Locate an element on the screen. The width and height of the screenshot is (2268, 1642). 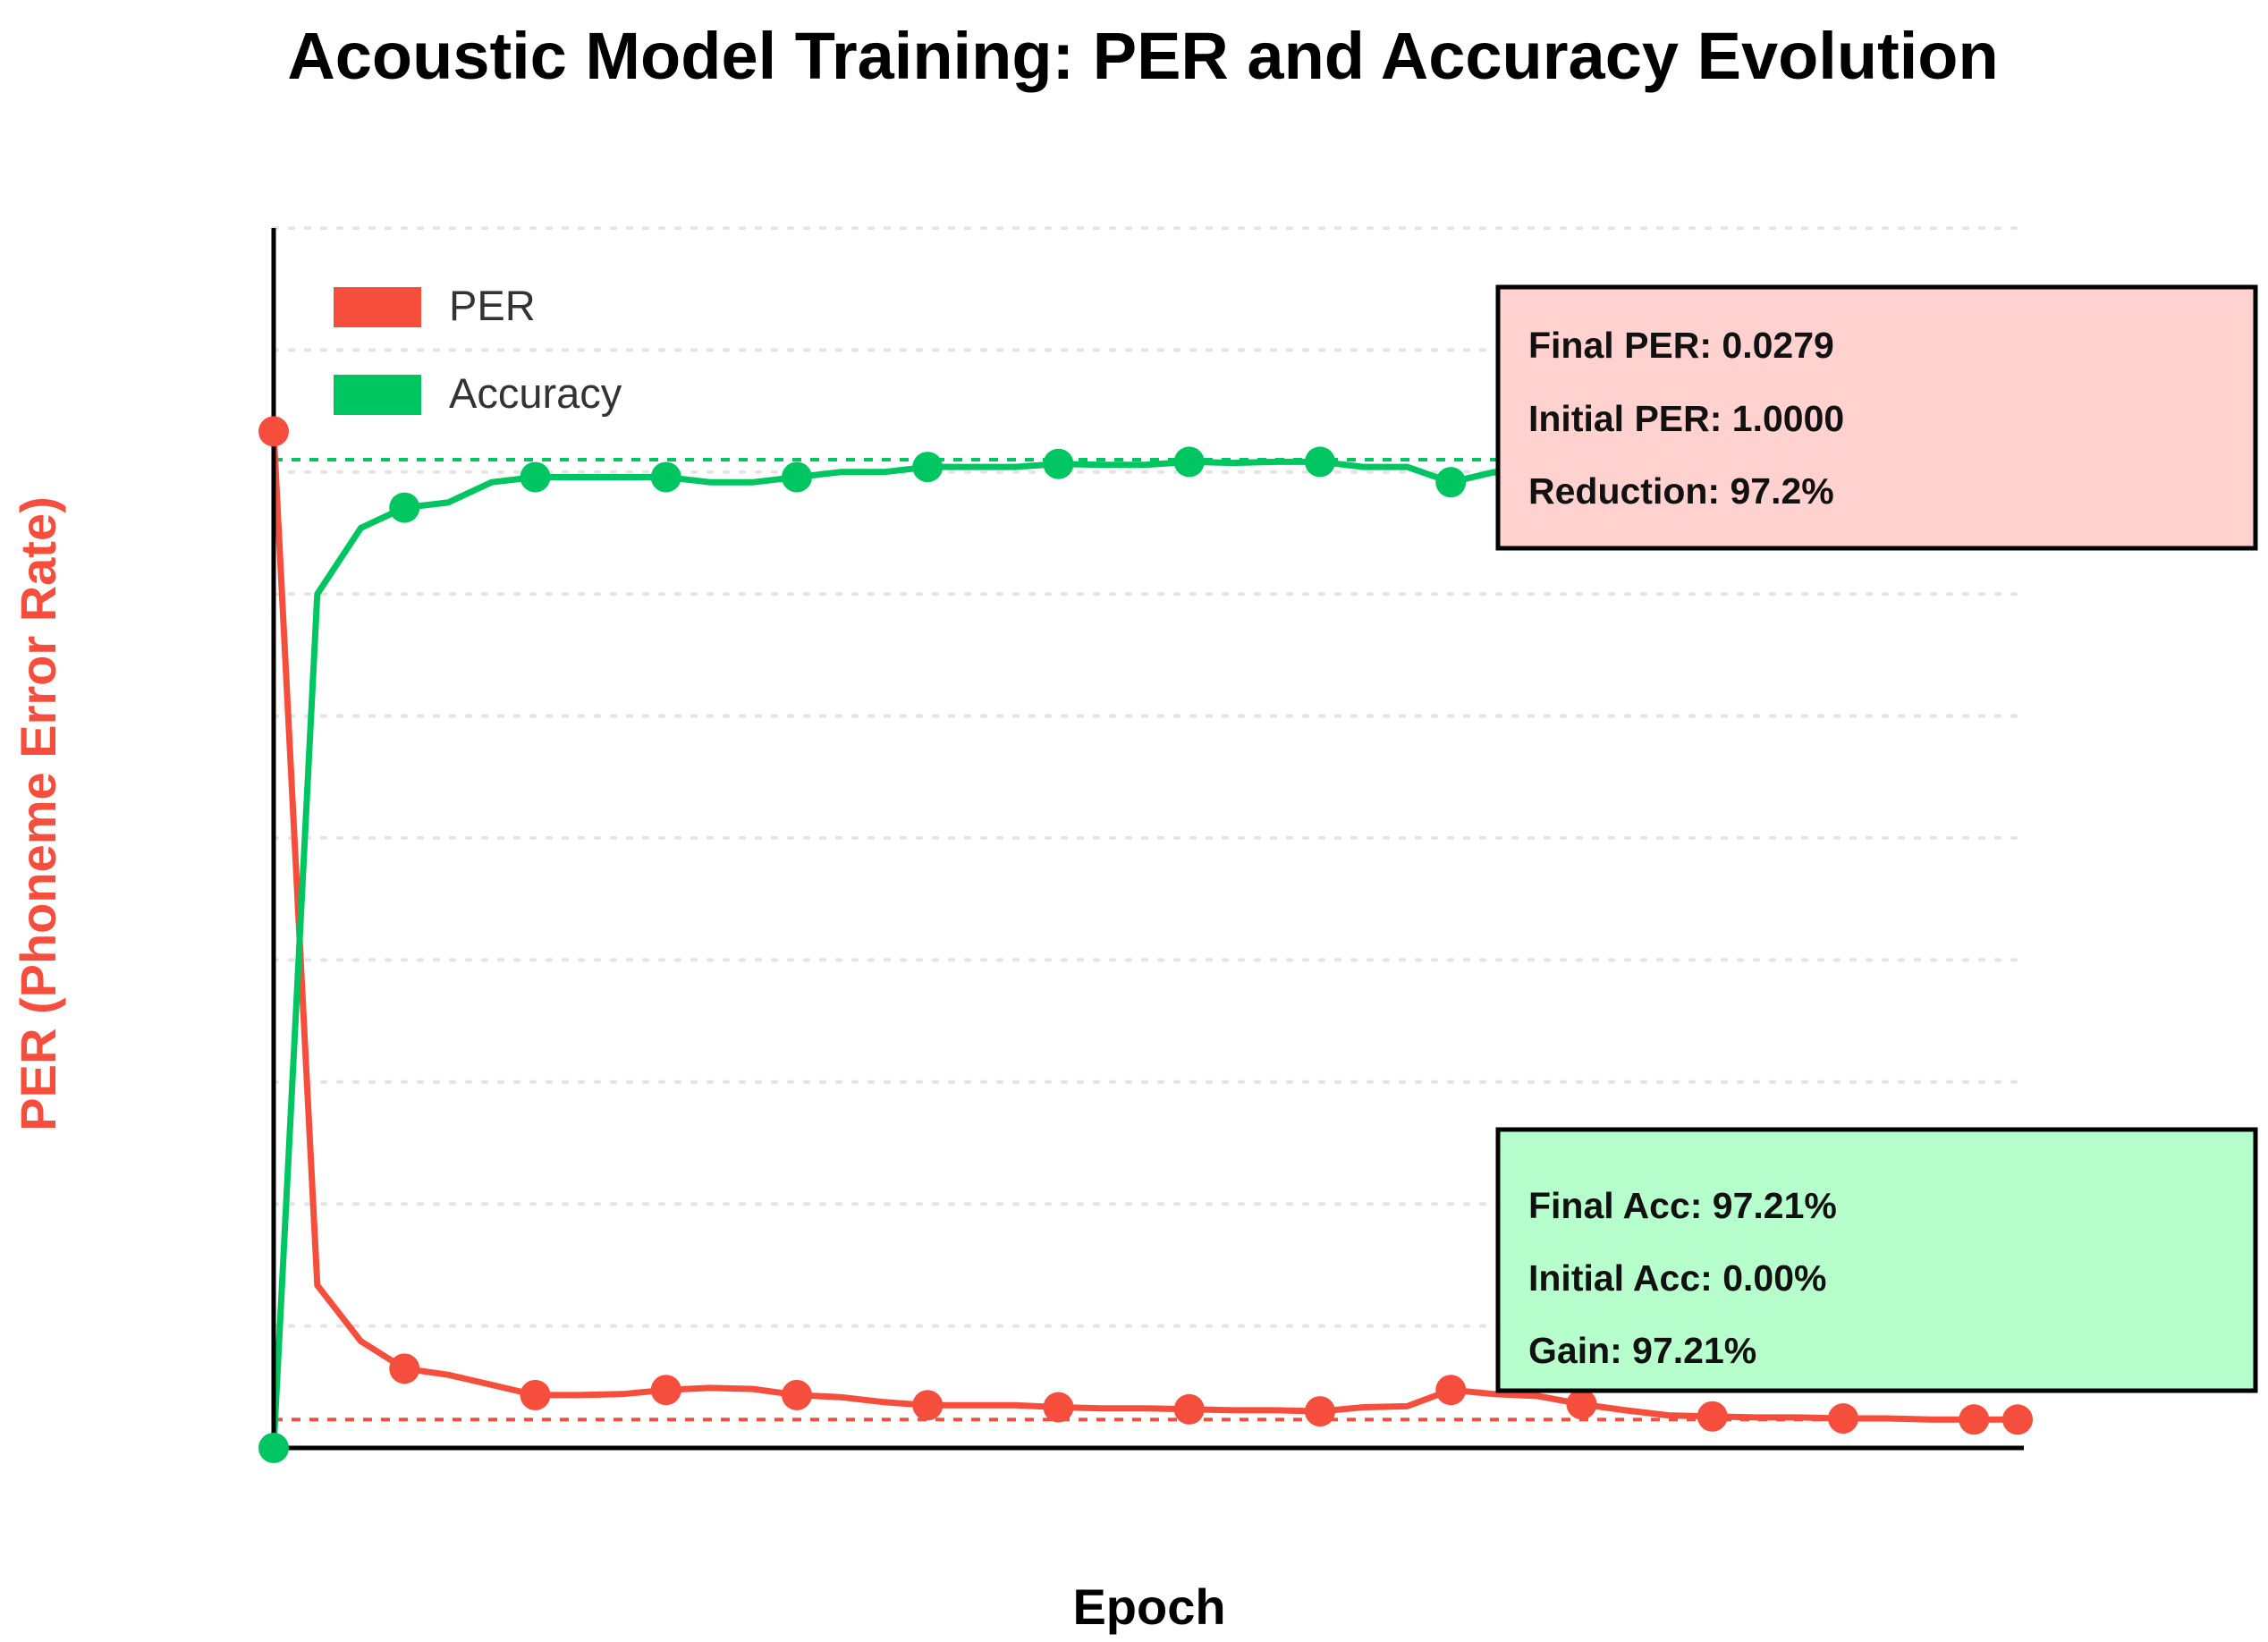
initial-accuracy-text: Initial Acc: 0.00% is located at coordinates (1677, 1278).